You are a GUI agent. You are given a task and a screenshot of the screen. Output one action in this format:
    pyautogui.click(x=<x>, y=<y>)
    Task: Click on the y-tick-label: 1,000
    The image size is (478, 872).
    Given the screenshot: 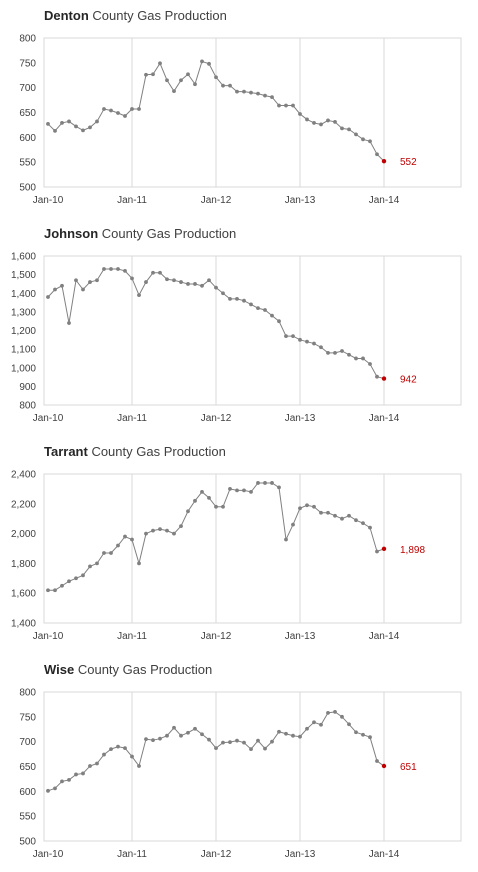 What is the action you would take?
    pyautogui.click(x=23, y=368)
    